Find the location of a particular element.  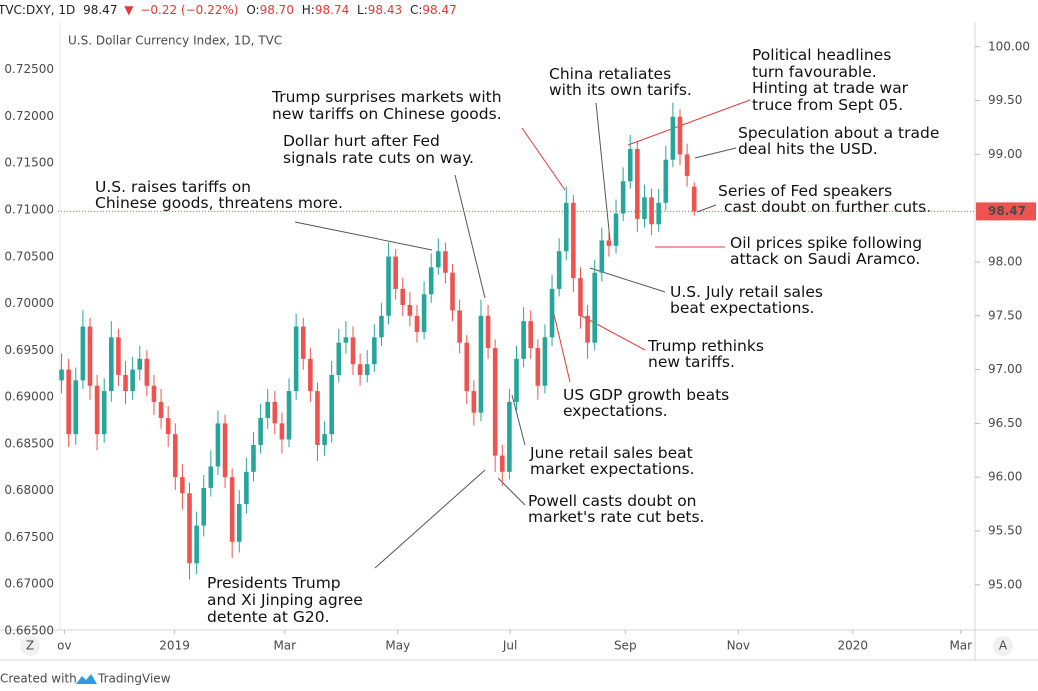

zoom-button-label: Z is located at coordinates (30, 646).